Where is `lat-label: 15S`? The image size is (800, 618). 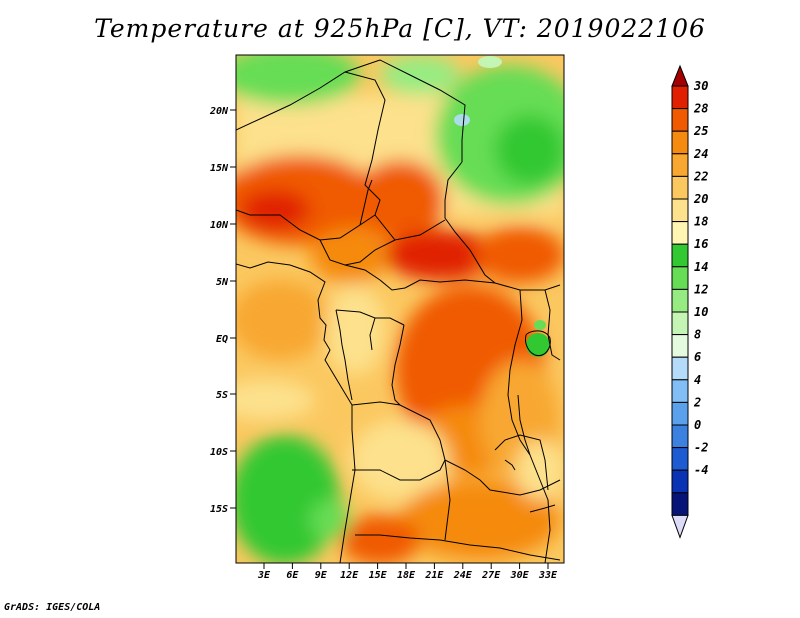
lat-label: 15S is located at coordinates (219, 509).